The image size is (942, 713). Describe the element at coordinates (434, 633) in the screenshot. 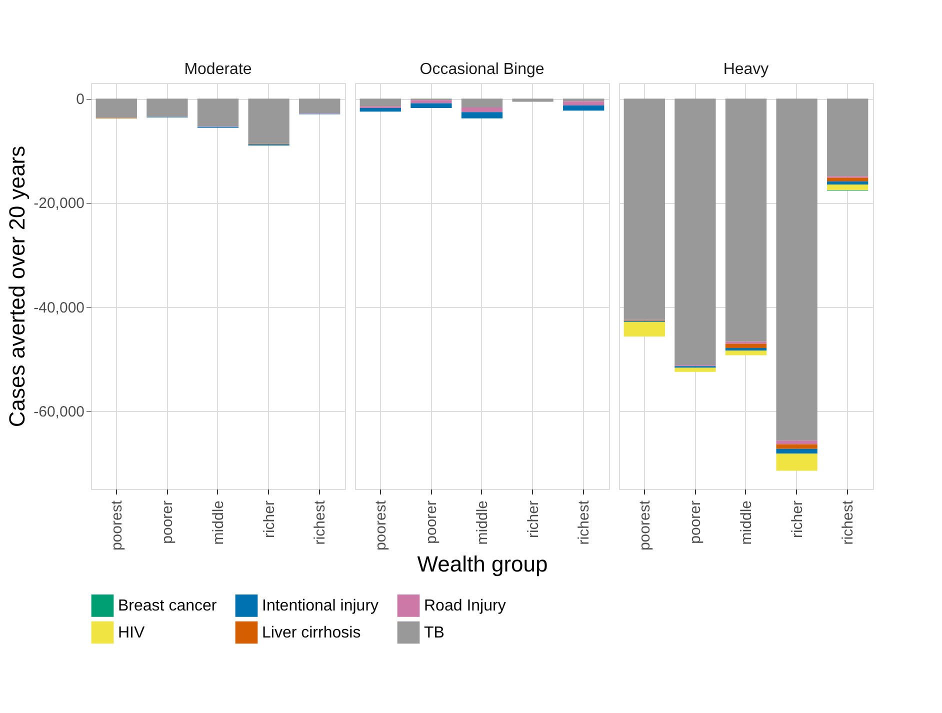

I see `legend-label: TB` at that location.